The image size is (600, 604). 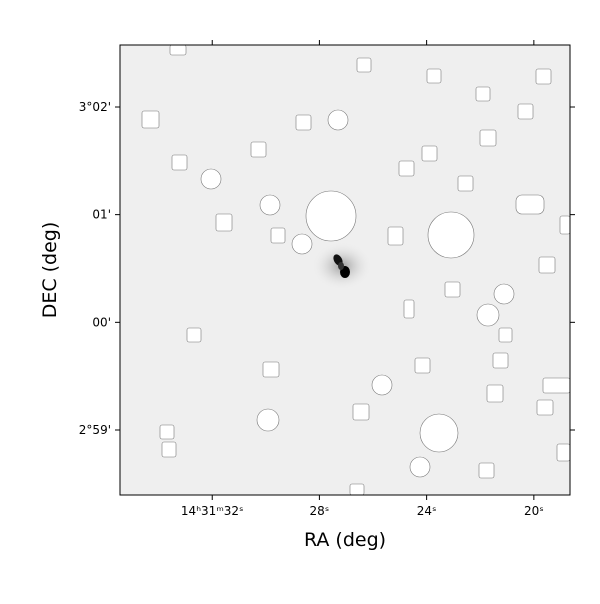 What do you see at coordinates (534, 511) in the screenshot?
I see `x-tick-label: 20ˢ` at bounding box center [534, 511].